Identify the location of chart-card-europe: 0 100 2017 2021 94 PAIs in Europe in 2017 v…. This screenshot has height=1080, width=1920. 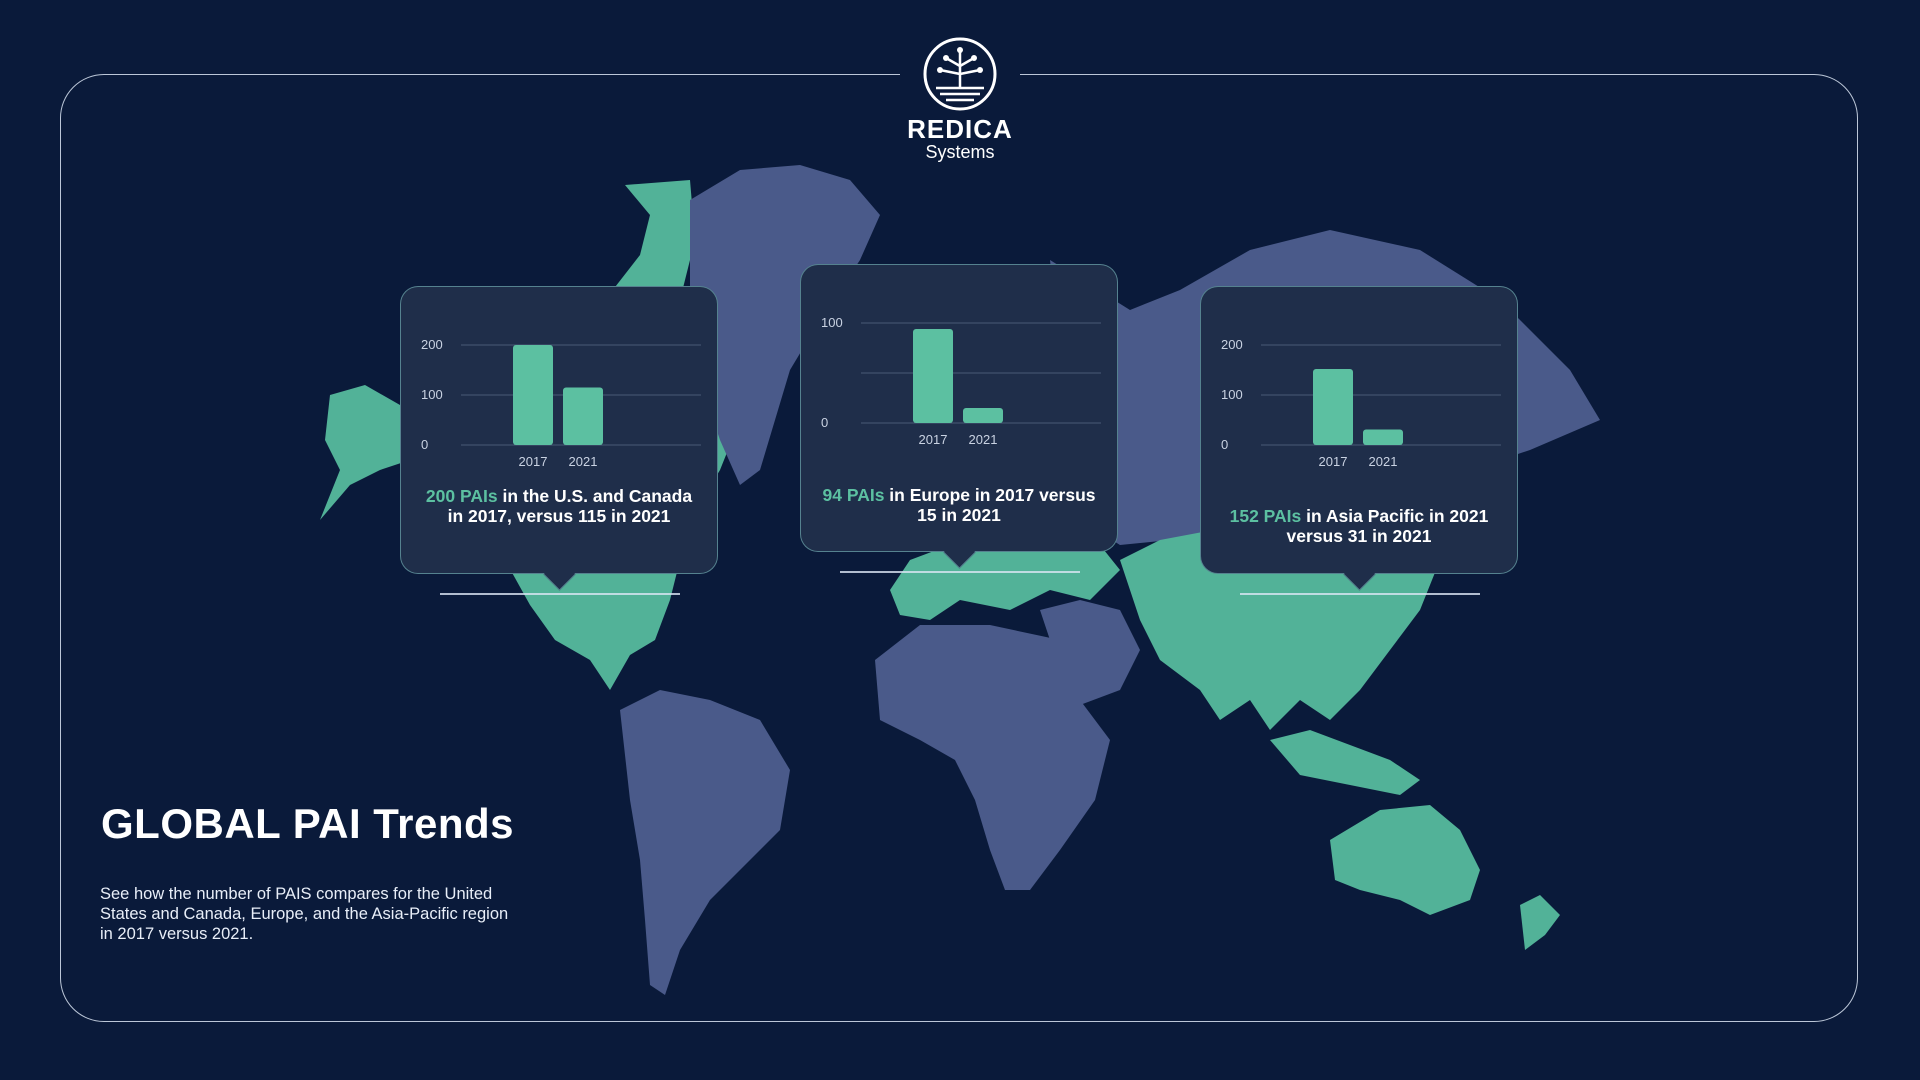
(959, 416).